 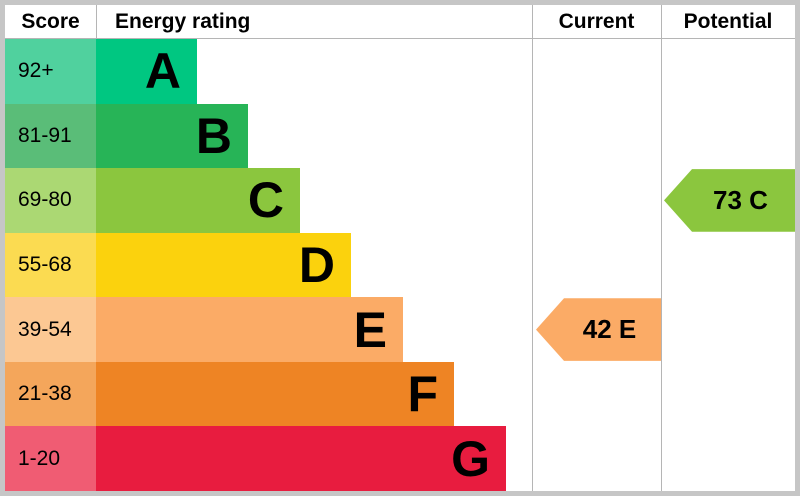 I want to click on band-row: 39-54 E, so click(x=400, y=329).